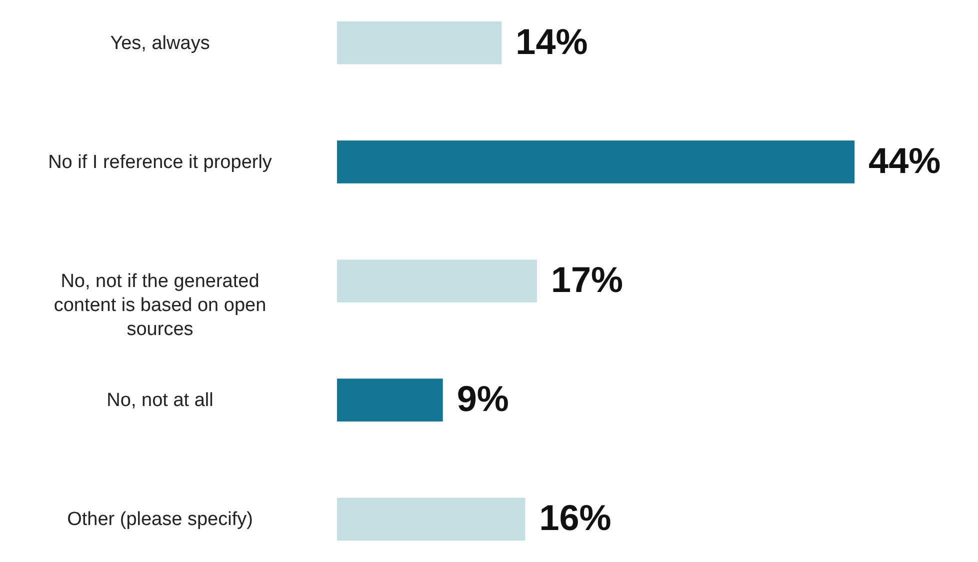  I want to click on y-tick-label: No, not at all, so click(160, 401).